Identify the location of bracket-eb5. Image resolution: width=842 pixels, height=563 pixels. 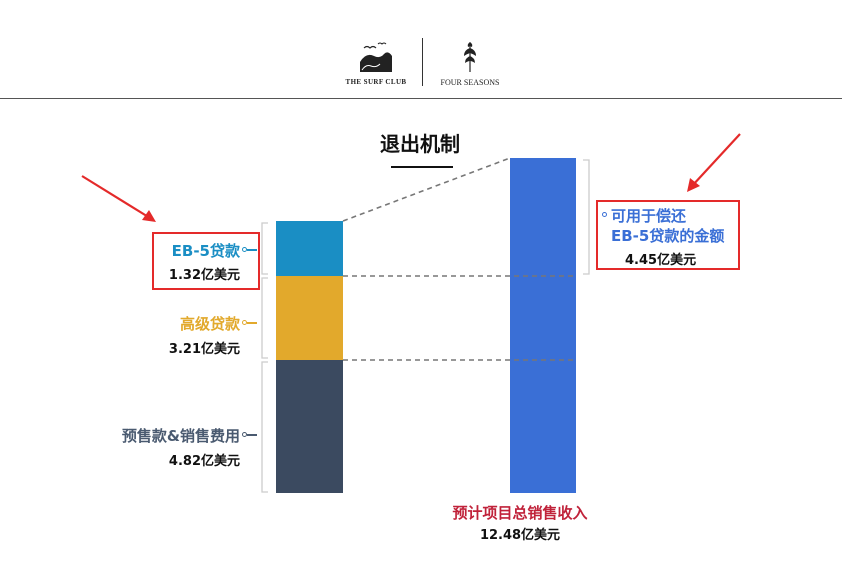
(264, 248).